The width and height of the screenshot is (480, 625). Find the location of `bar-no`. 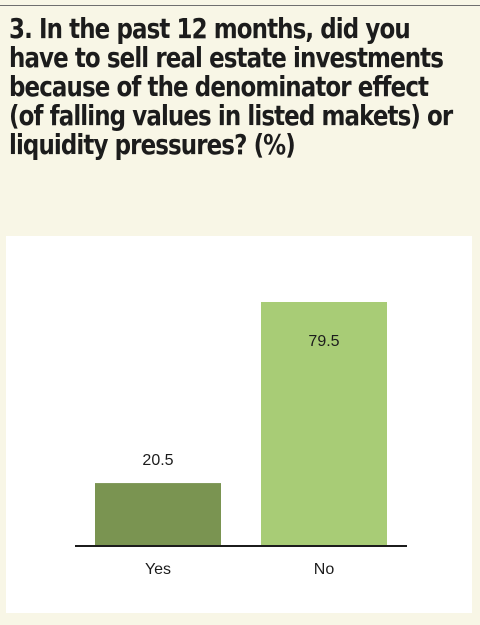

bar-no is located at coordinates (324, 424).